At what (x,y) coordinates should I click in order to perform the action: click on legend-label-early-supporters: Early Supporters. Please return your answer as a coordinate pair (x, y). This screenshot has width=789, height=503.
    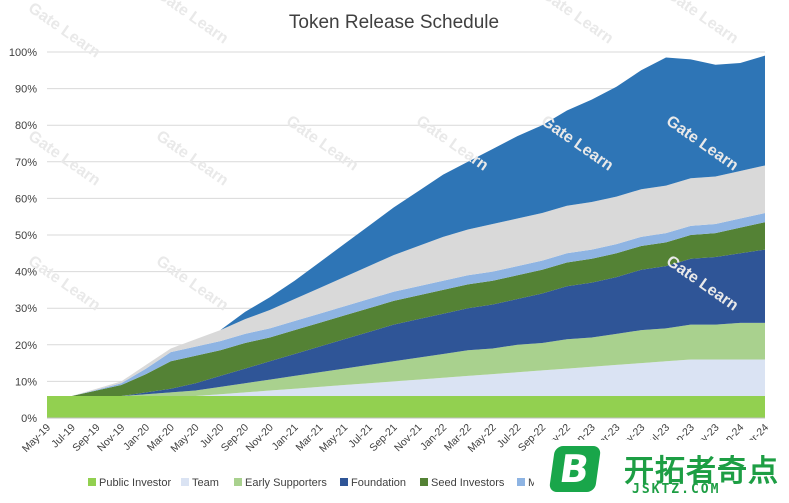
    Looking at the image, I should click on (286, 483).